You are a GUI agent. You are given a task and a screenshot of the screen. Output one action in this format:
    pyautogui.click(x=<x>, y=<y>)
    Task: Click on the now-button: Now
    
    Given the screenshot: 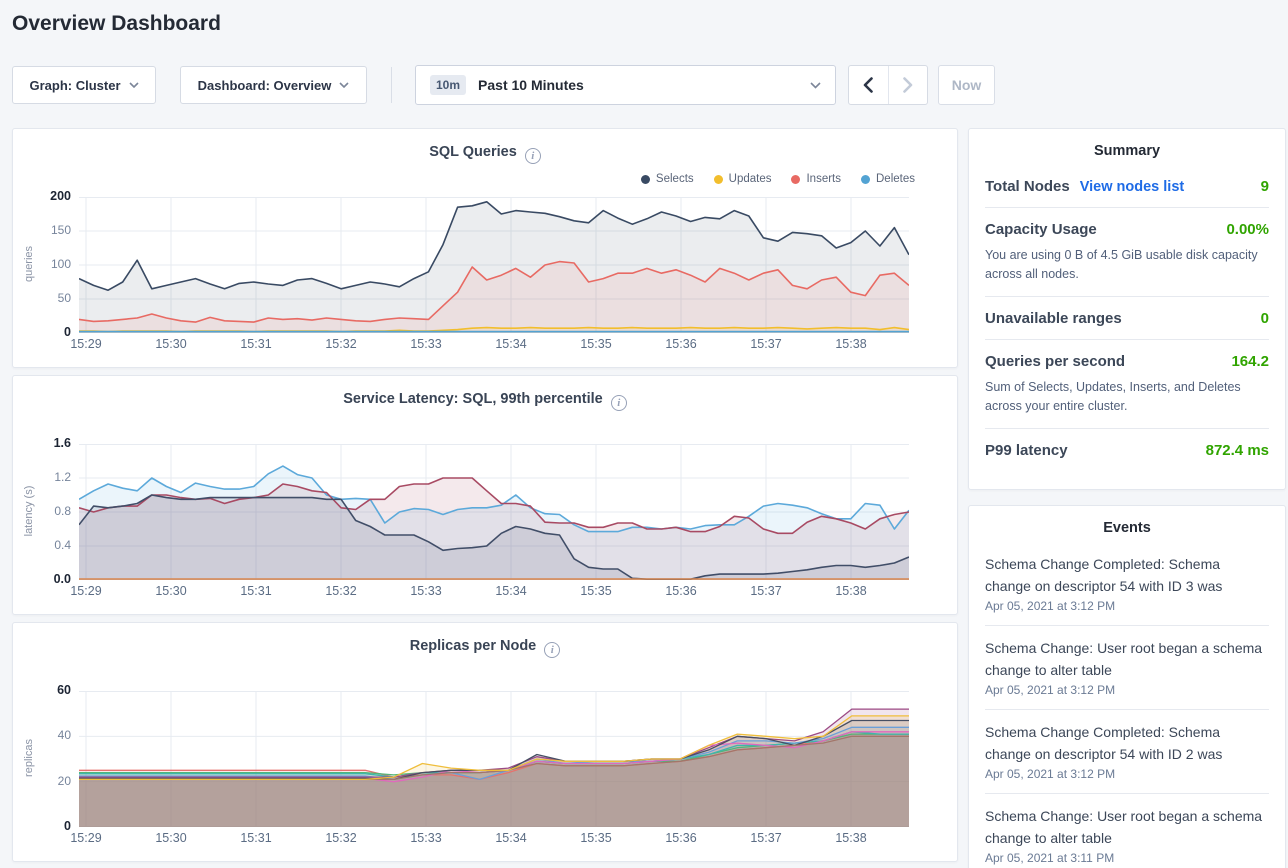 What is the action you would take?
    pyautogui.click(x=966, y=85)
    